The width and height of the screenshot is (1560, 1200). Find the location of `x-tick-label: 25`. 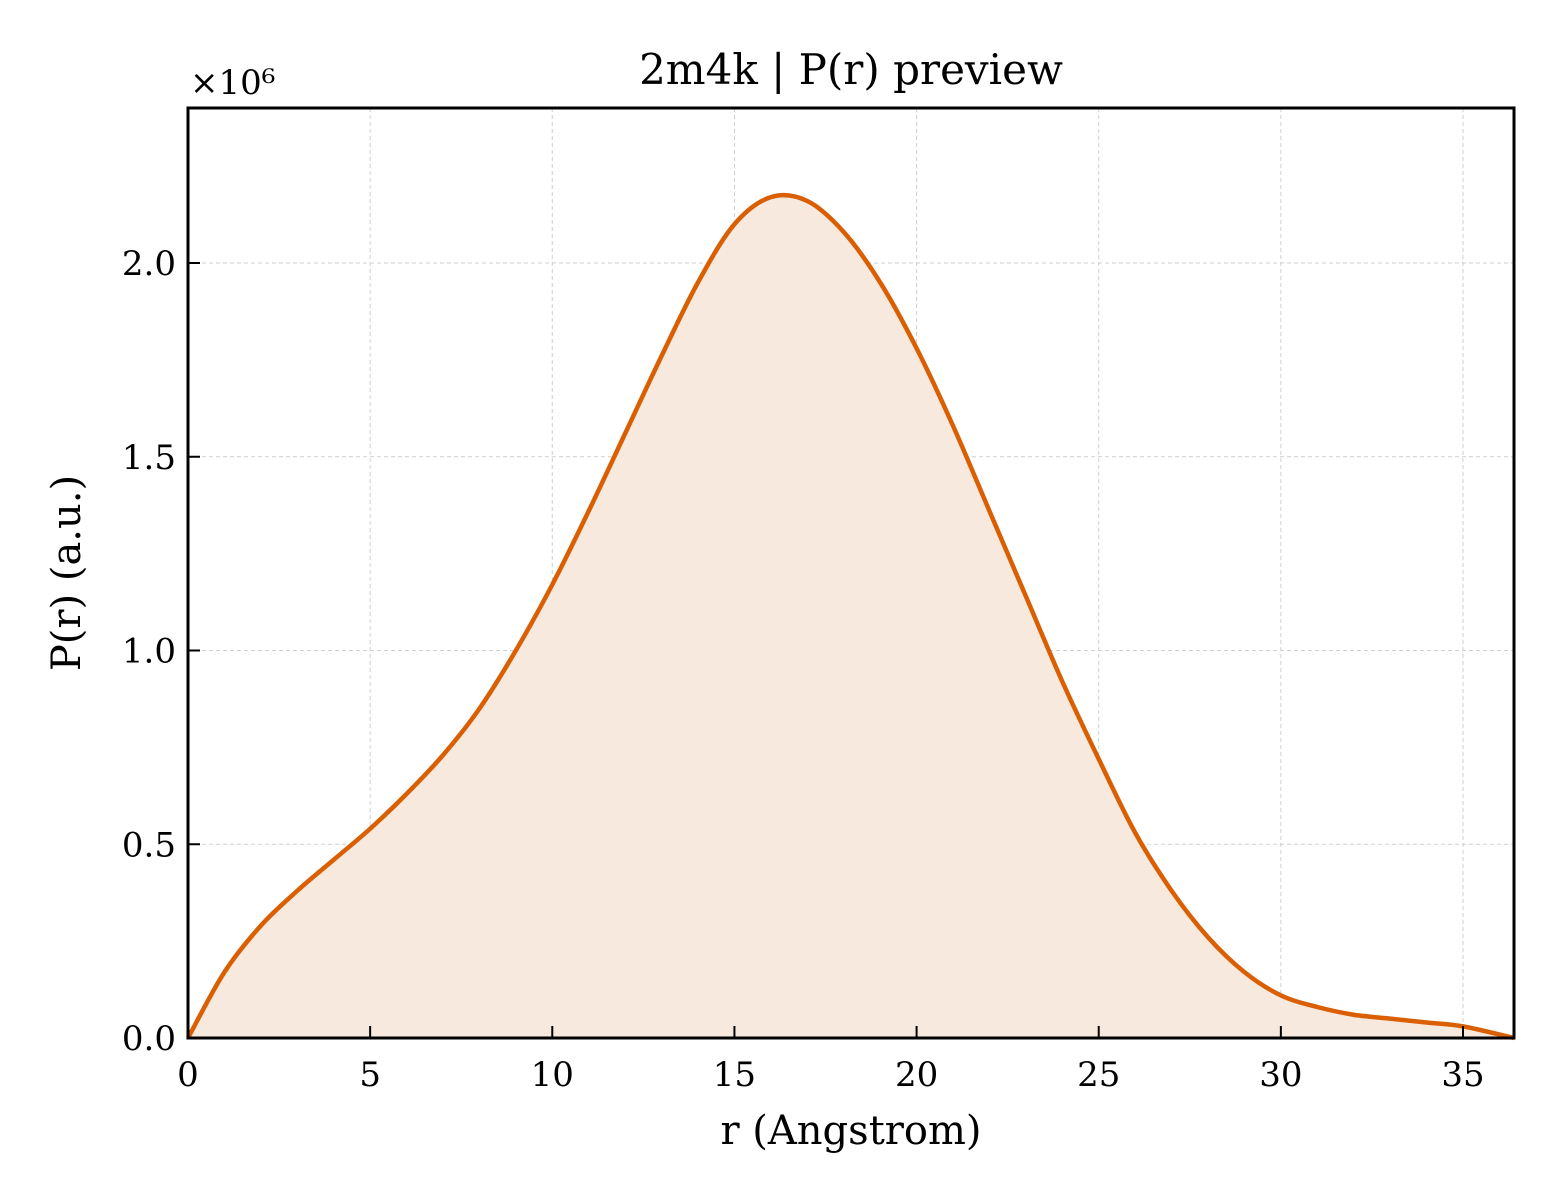

x-tick-label: 25 is located at coordinates (1098, 1075).